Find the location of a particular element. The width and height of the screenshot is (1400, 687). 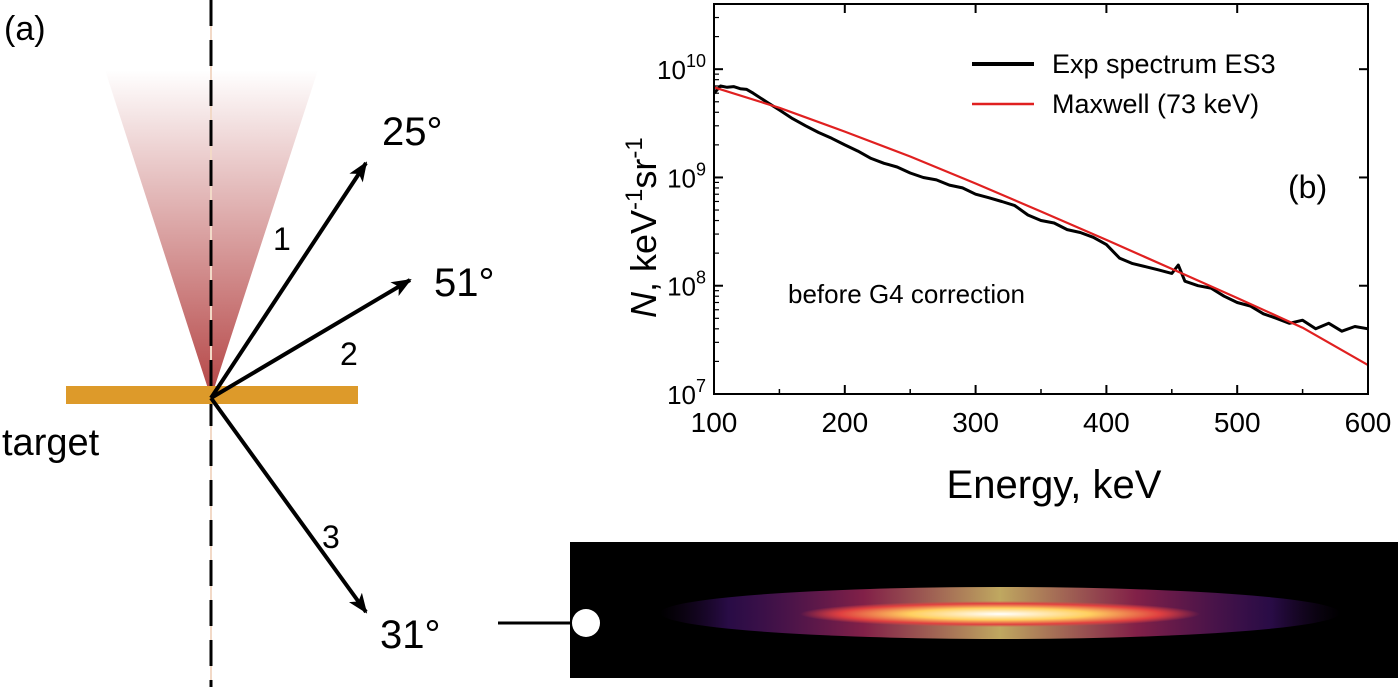

detector is located at coordinates (948, 610).